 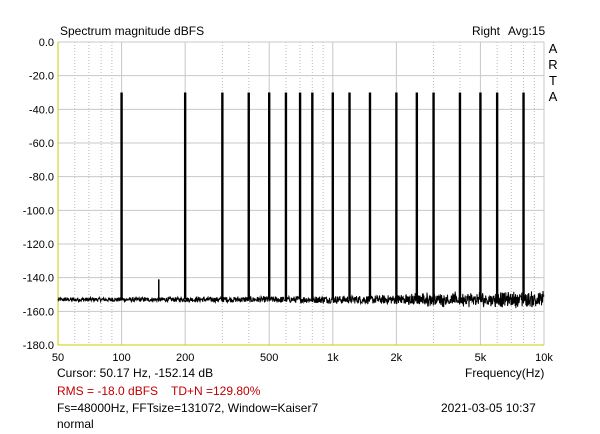 What do you see at coordinates (41, 110) in the screenshot?
I see `y-tick-label: -40.0` at bounding box center [41, 110].